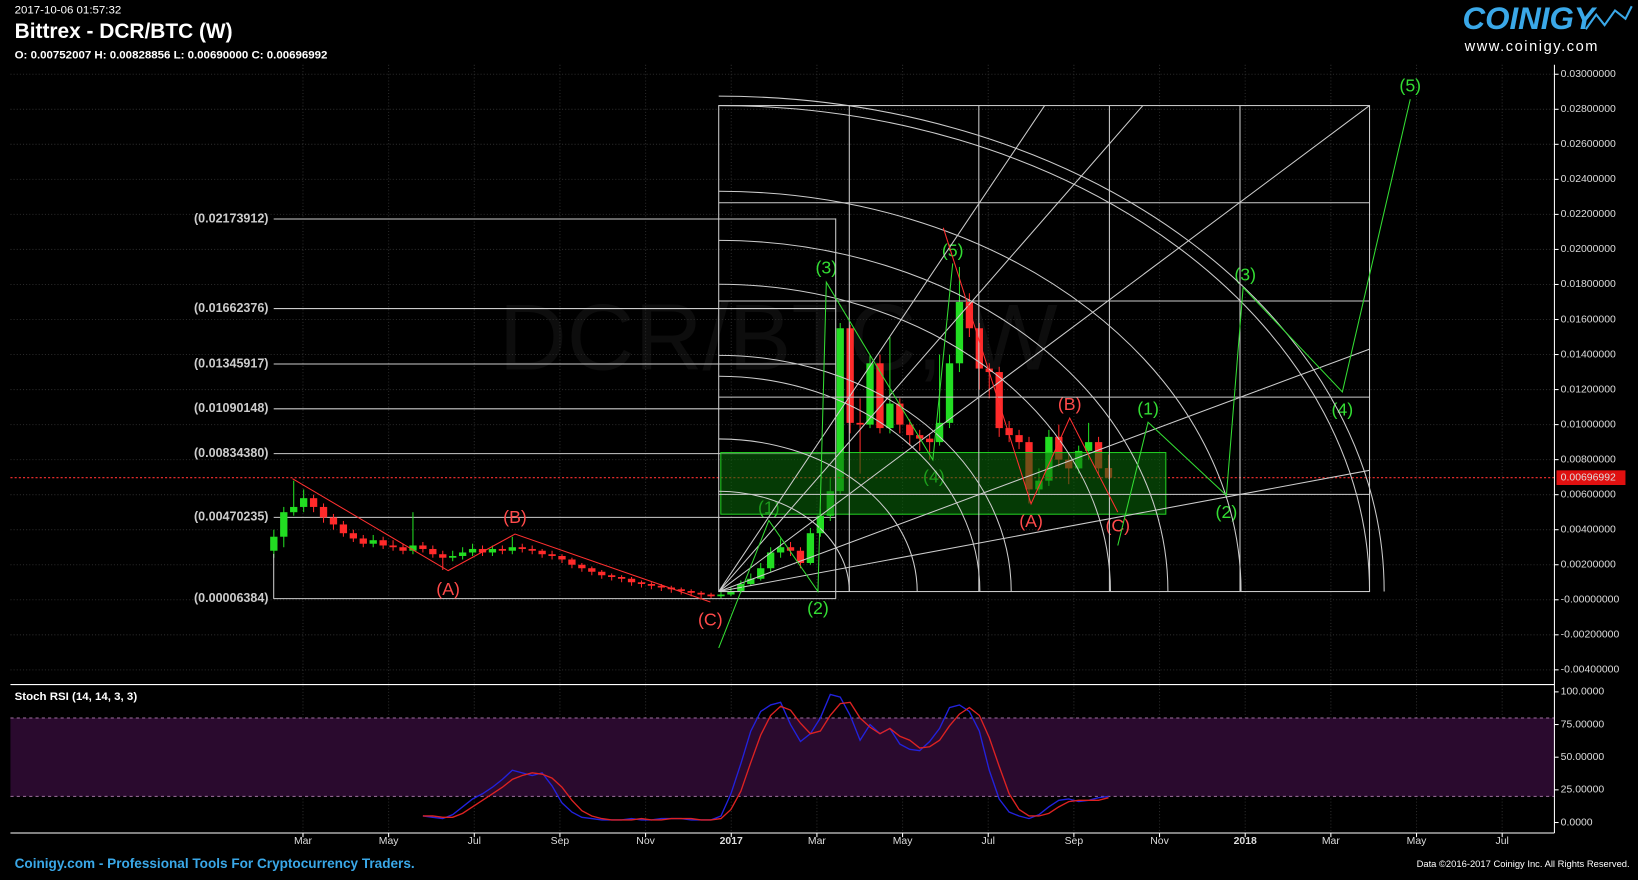 This screenshot has height=880, width=1638. I want to click on y-tick-label: 0.02600000, so click(1588, 144).